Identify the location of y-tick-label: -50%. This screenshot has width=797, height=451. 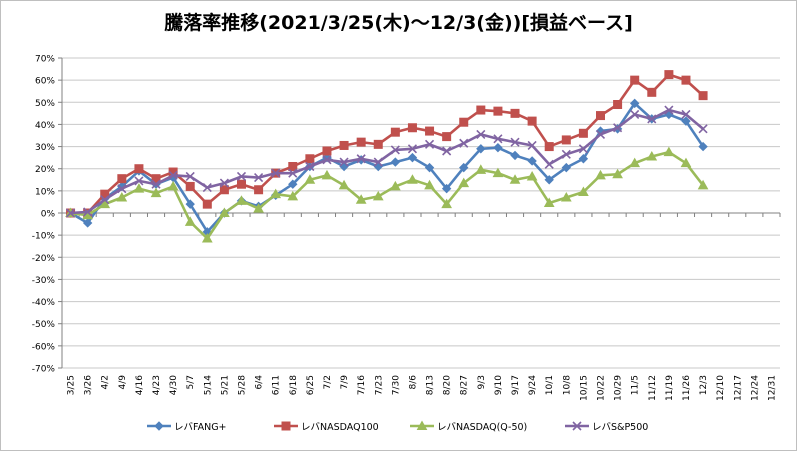
(44, 325).